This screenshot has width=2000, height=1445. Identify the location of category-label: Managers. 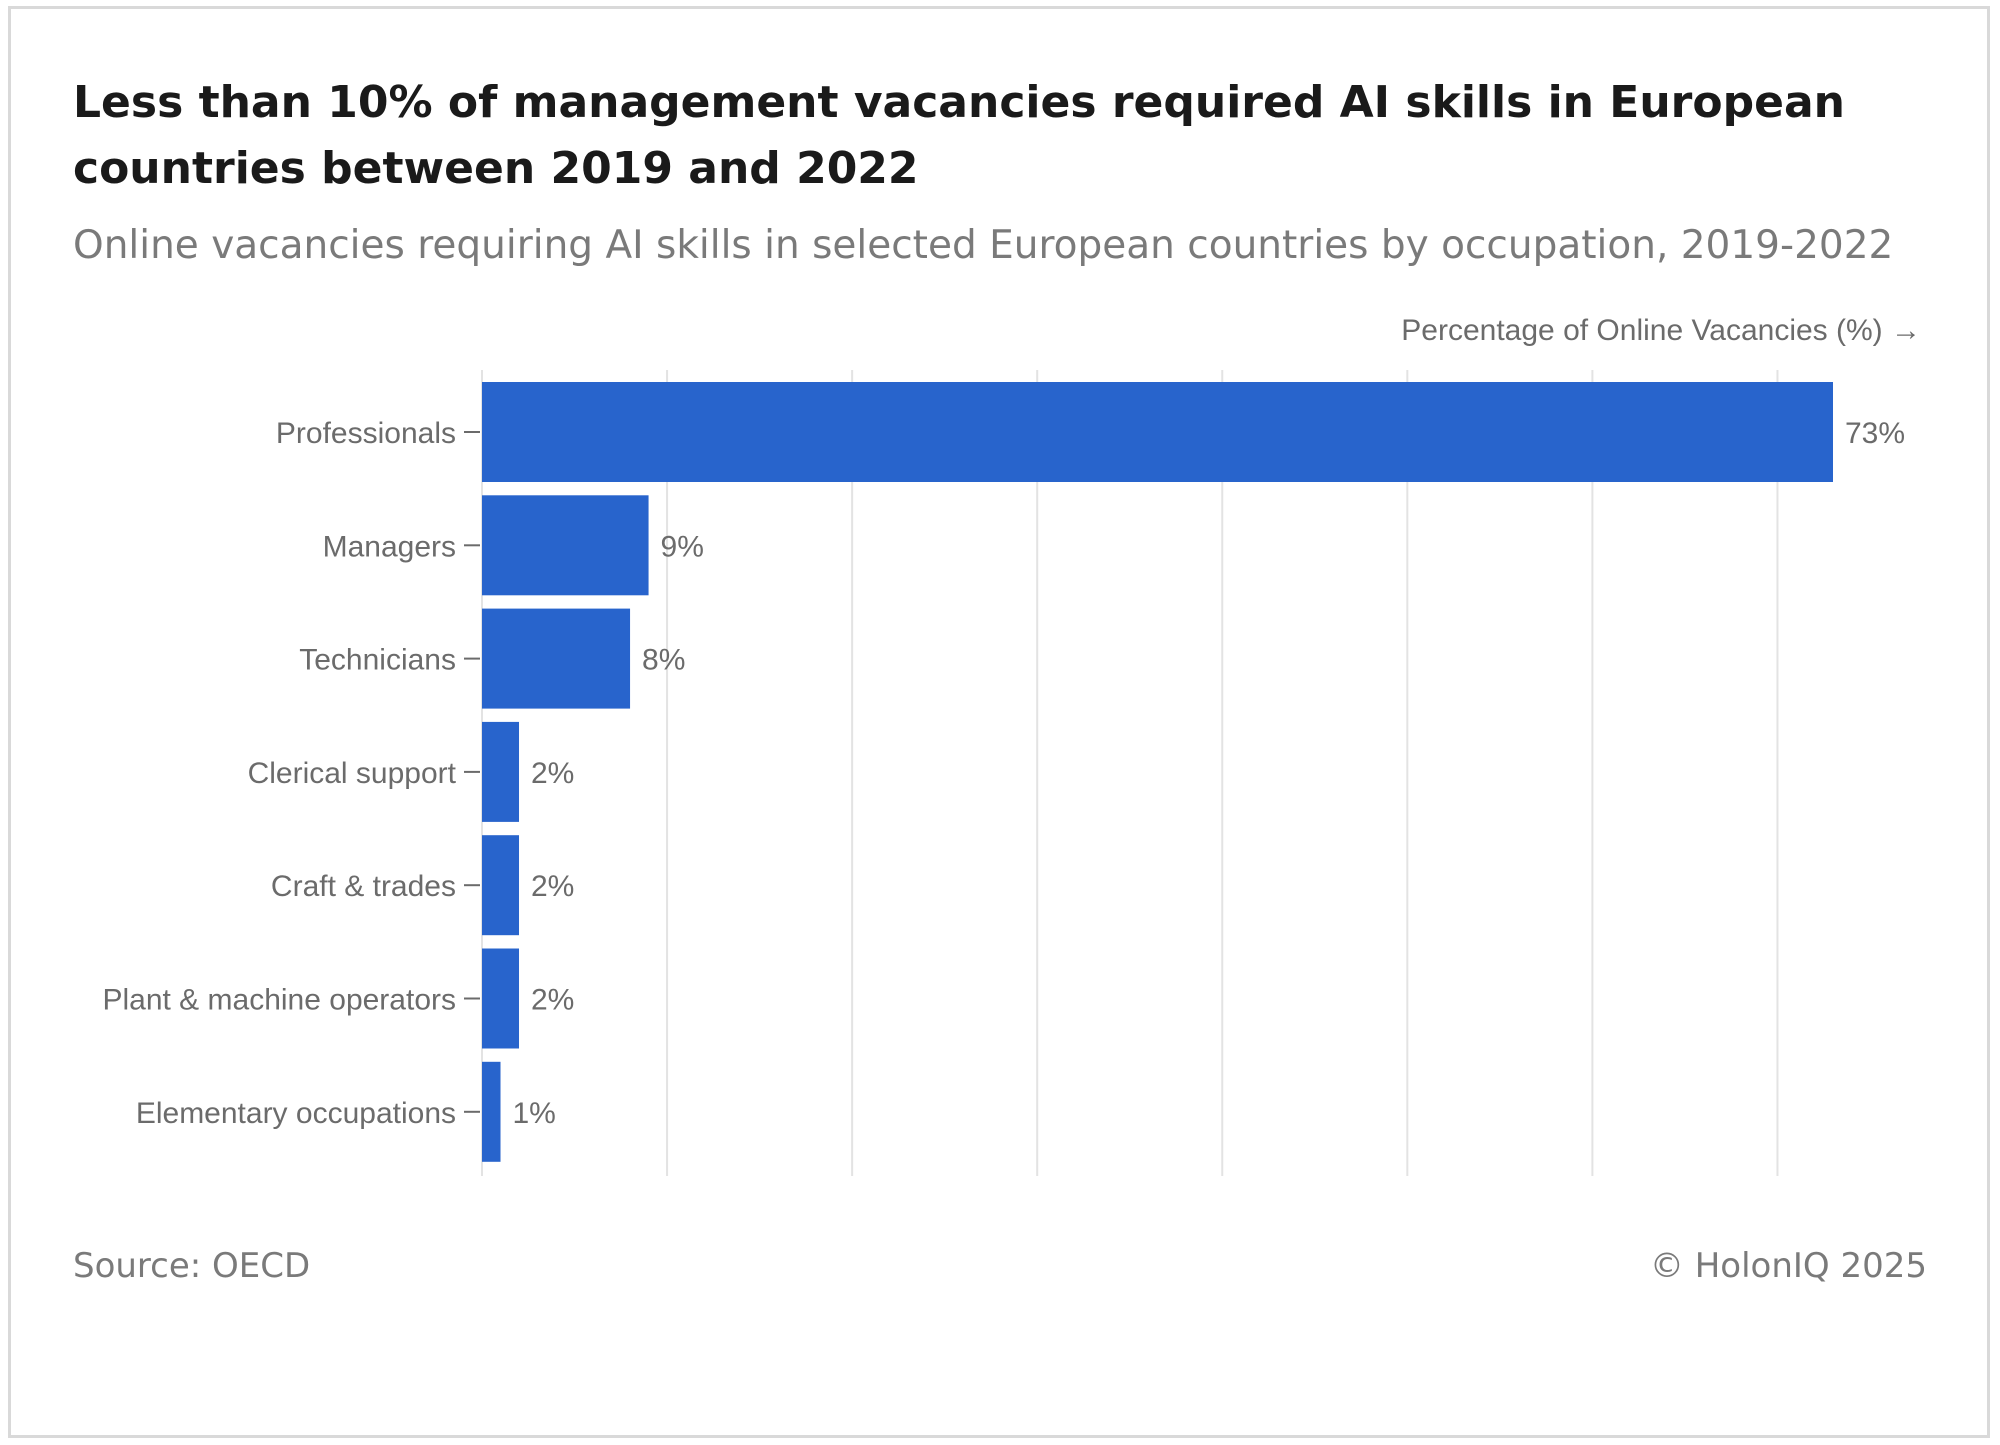
(389, 546).